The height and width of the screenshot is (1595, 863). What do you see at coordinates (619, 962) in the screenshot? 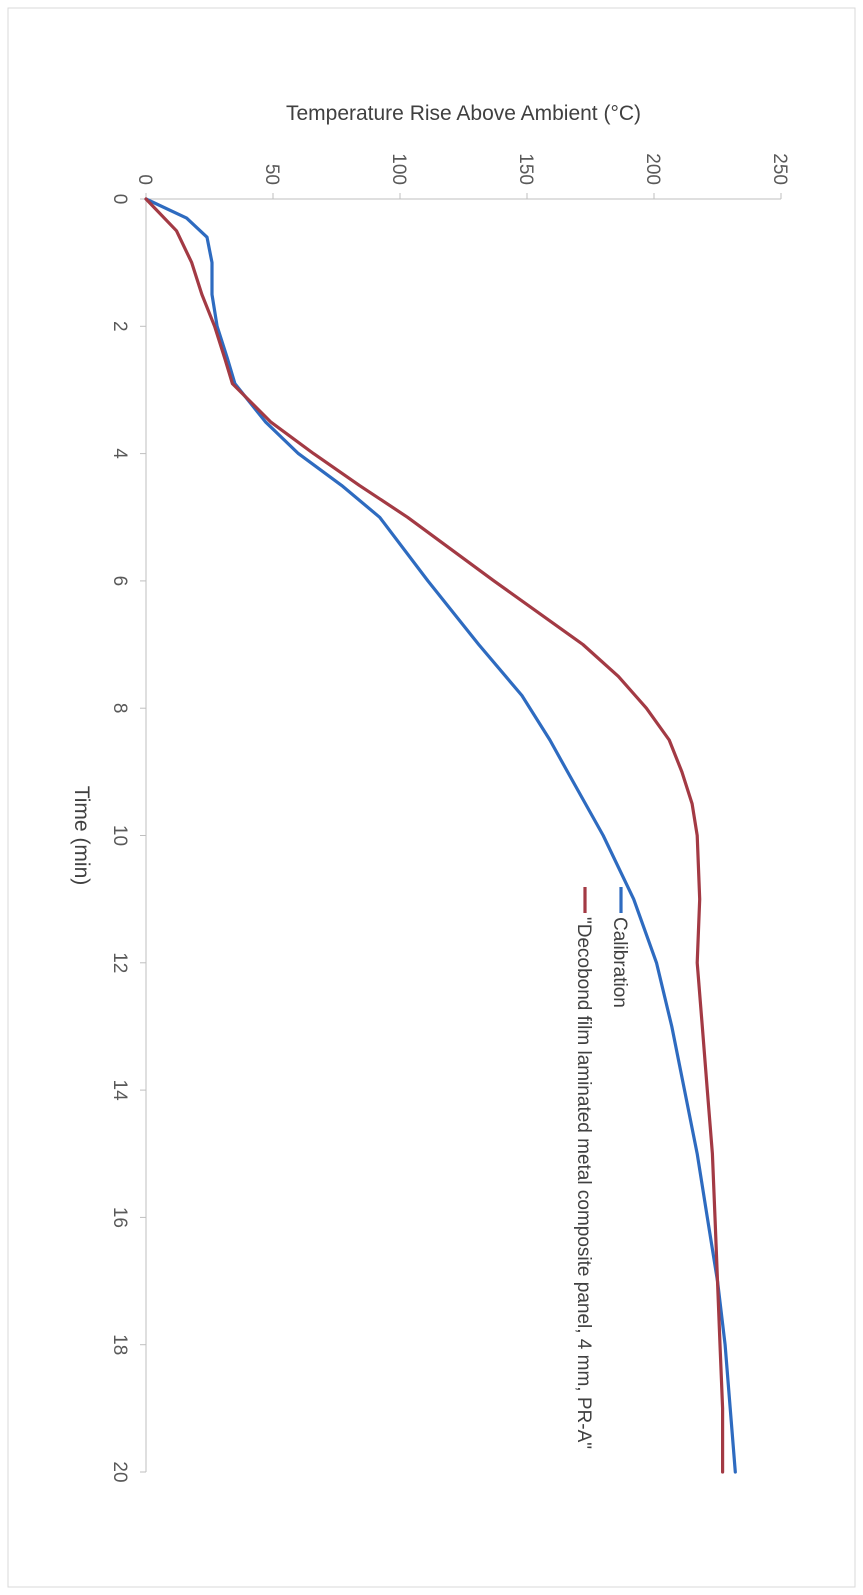
I see `legend-label-calibration: Calibration` at bounding box center [619, 962].